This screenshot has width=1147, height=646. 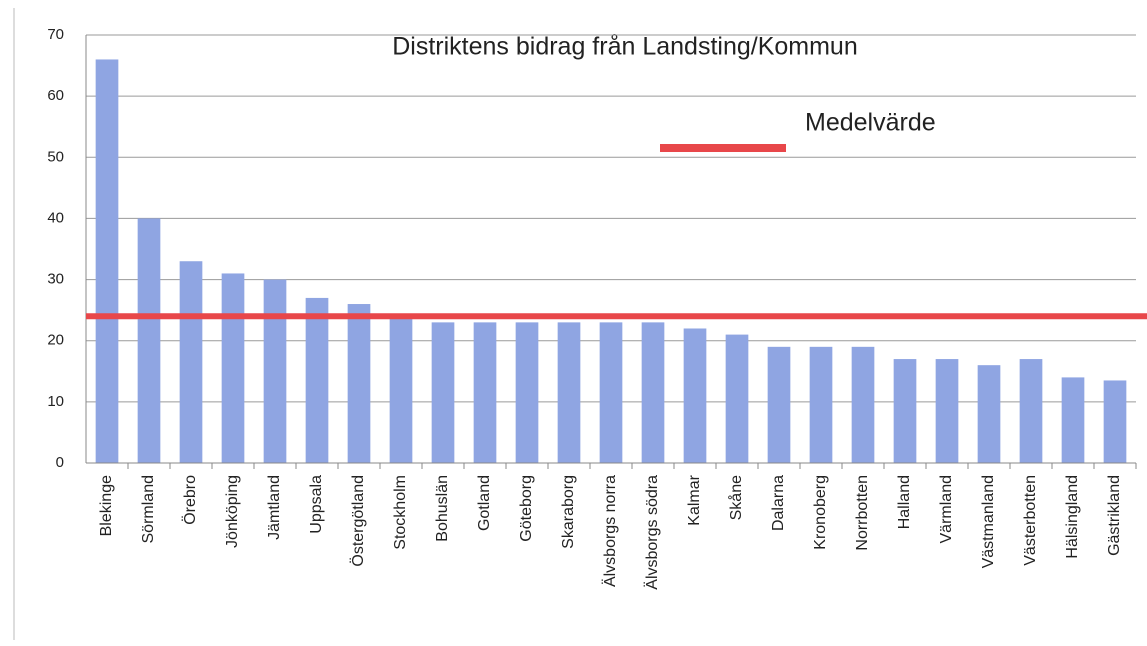 What do you see at coordinates (526, 508) in the screenshot?
I see `x-tick-label: Göteborg` at bounding box center [526, 508].